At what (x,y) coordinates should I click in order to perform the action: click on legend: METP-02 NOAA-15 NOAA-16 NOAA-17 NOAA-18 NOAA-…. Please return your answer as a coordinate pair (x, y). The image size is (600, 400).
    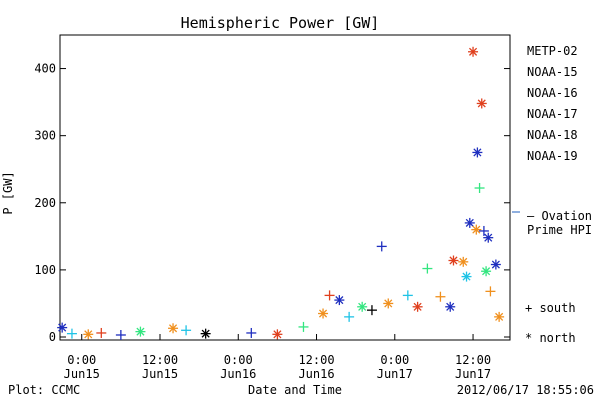
    Looking at the image, I should click on (552, 103).